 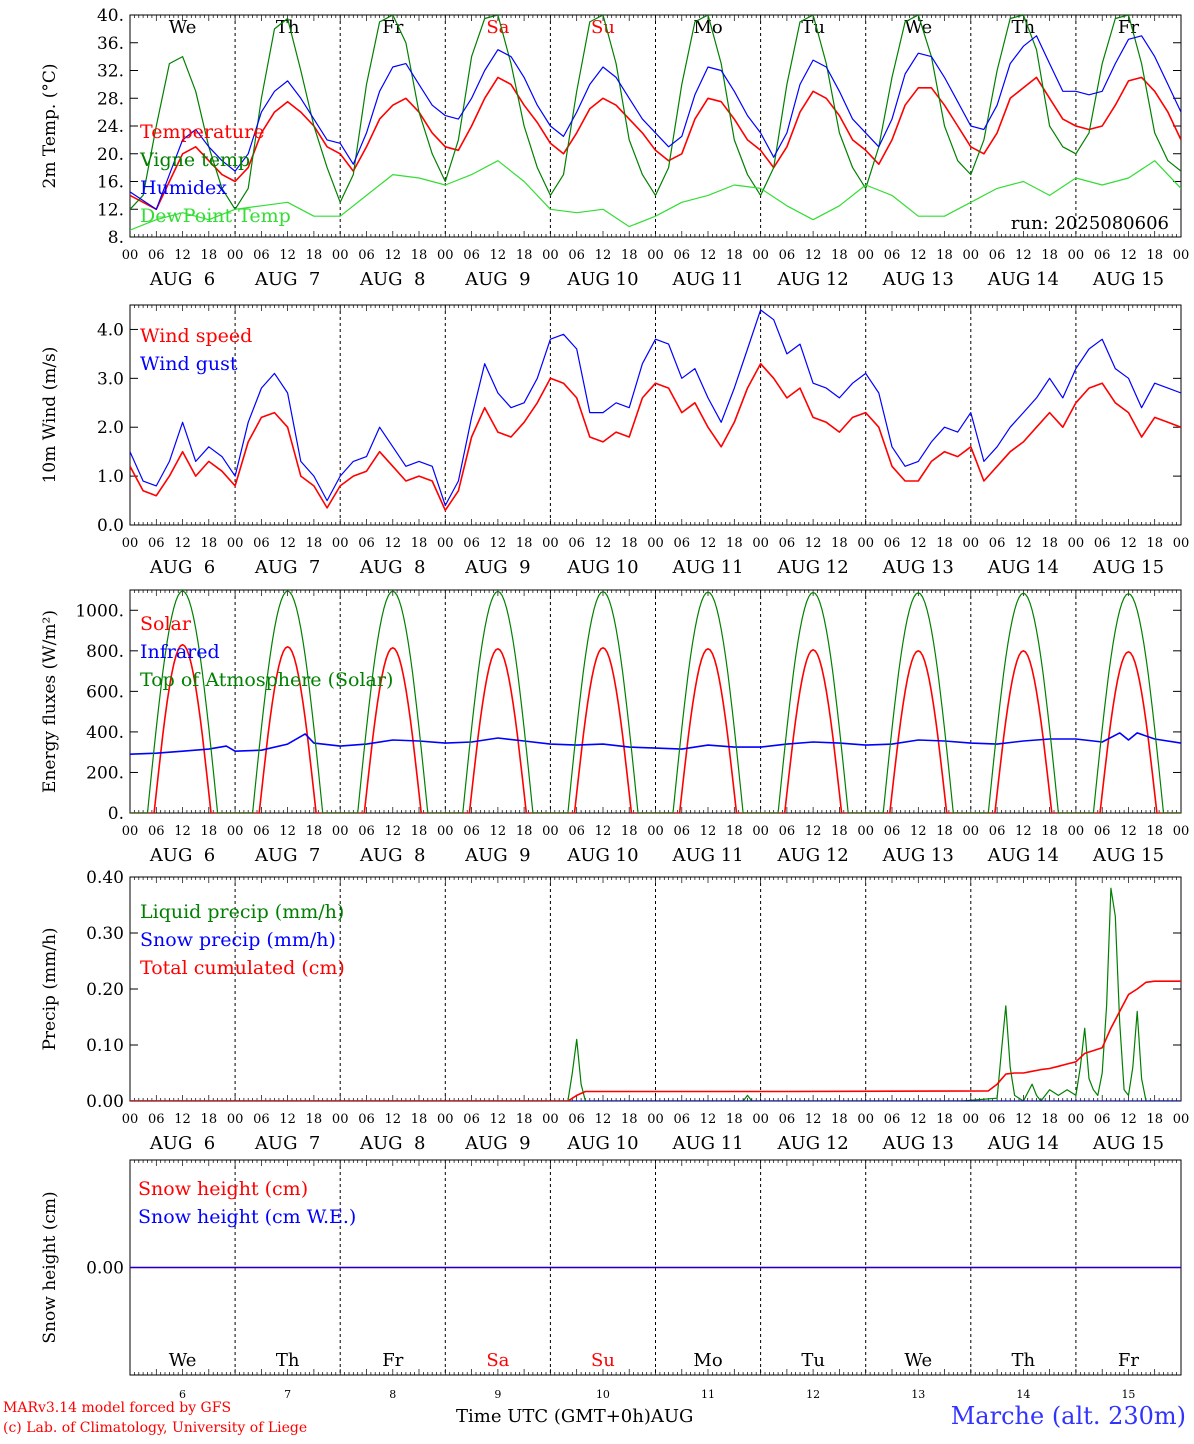 What do you see at coordinates (105, 878) in the screenshot?
I see `y-tick-label: 0.40` at bounding box center [105, 878].